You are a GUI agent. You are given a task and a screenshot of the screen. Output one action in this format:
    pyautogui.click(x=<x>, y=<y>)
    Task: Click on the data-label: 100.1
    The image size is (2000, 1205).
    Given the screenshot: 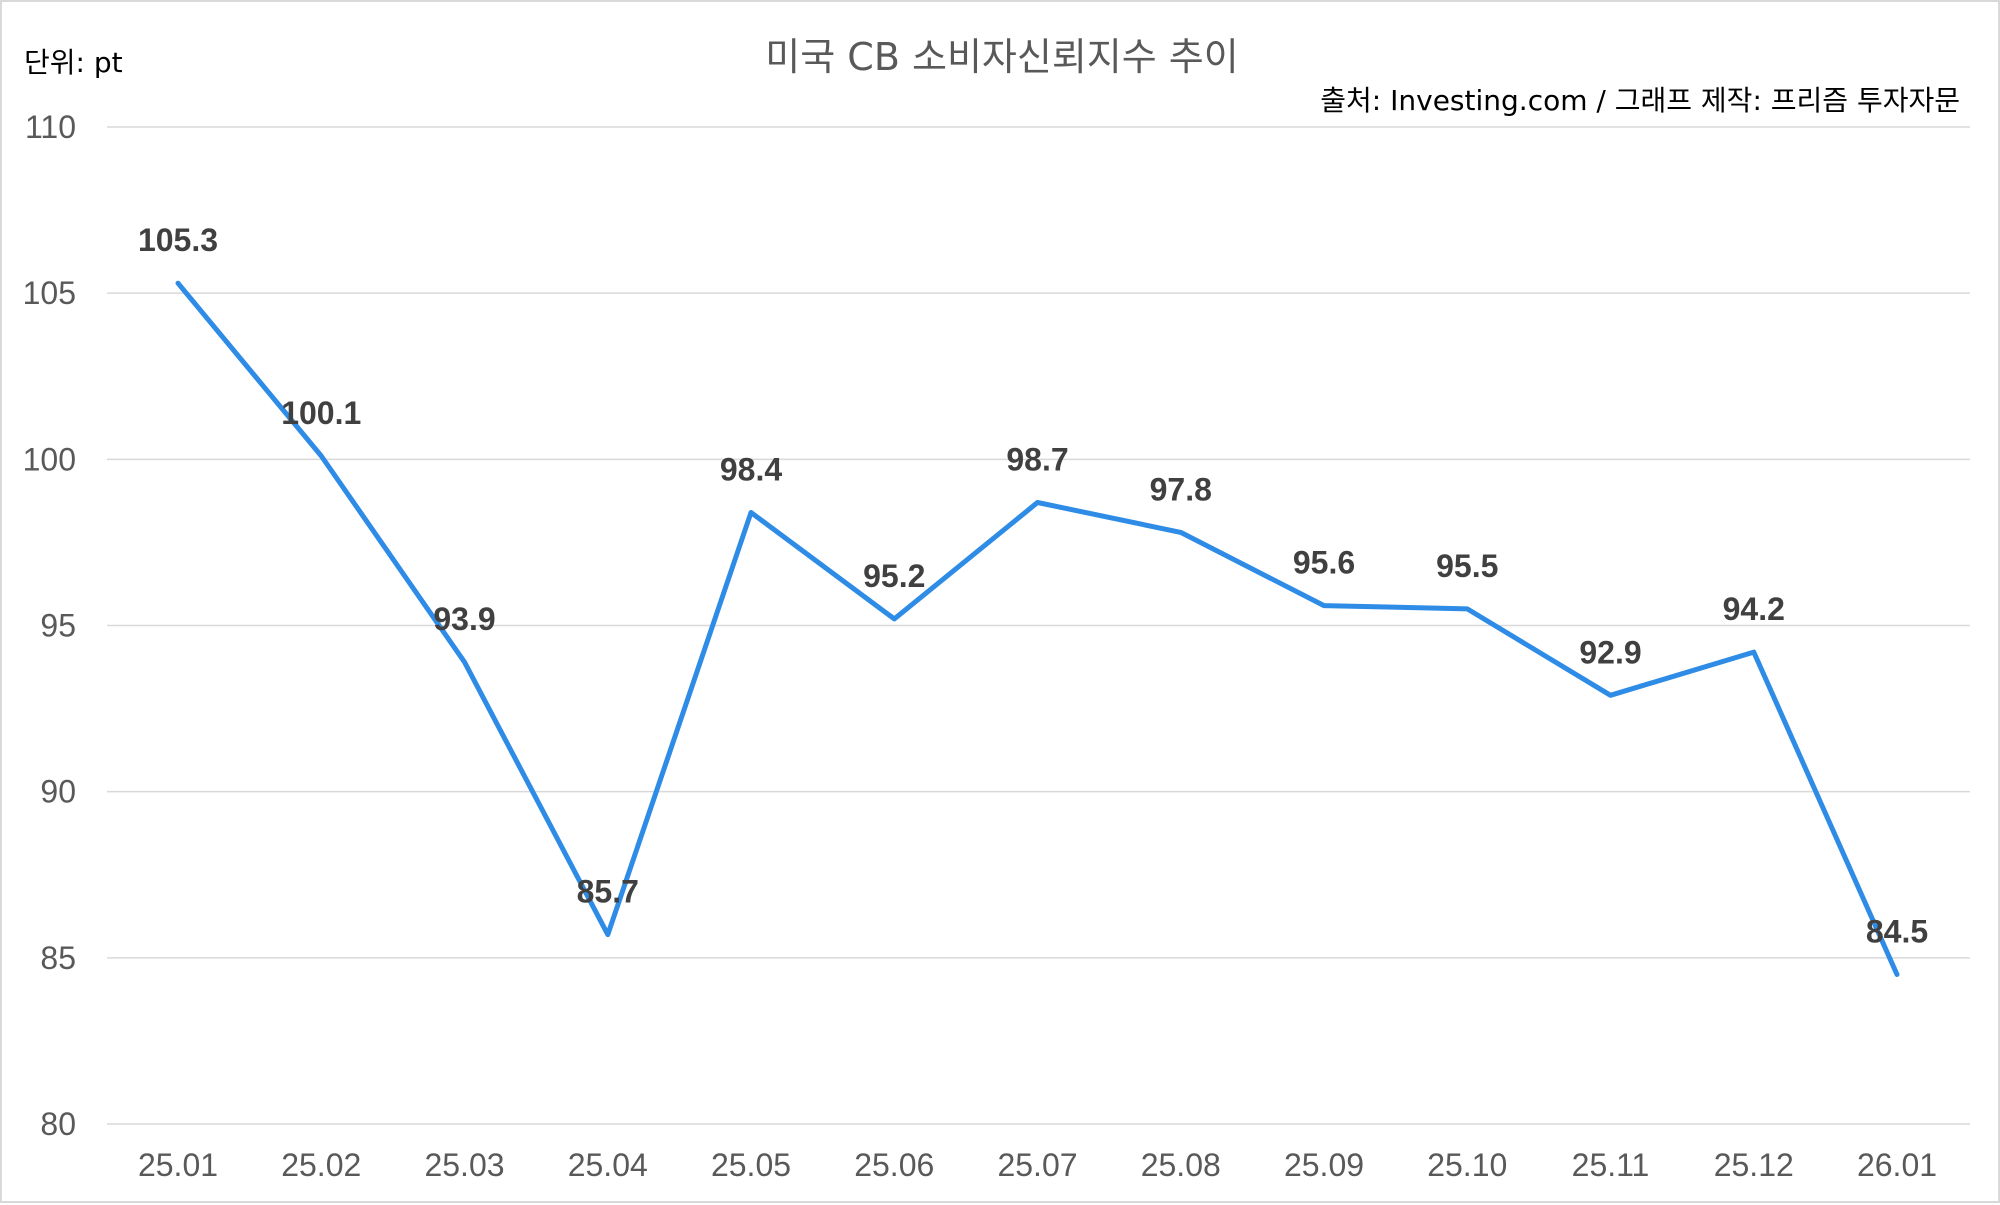 What is the action you would take?
    pyautogui.click(x=321, y=413)
    